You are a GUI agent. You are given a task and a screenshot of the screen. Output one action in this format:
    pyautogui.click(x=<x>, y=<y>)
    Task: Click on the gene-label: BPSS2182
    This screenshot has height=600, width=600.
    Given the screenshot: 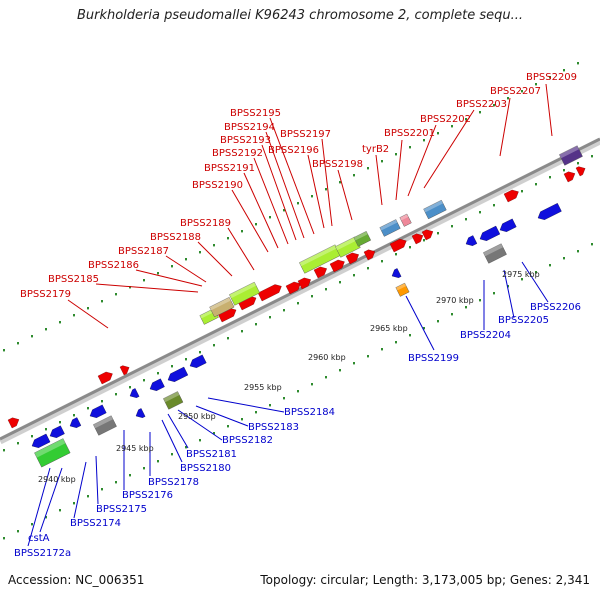 What is the action you would take?
    pyautogui.click(x=247, y=440)
    